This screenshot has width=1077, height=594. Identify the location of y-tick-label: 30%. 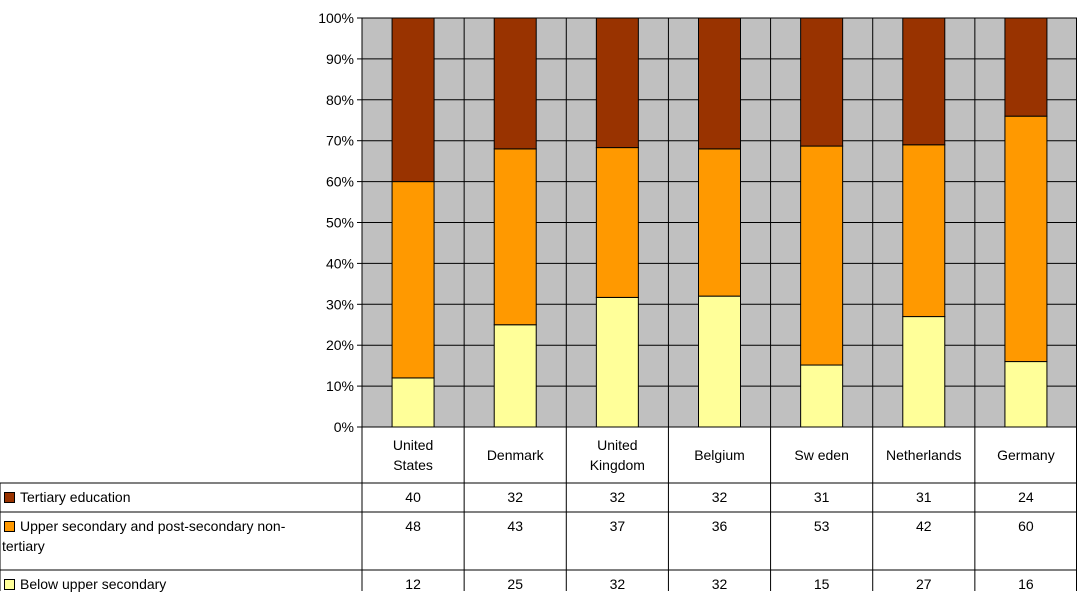
(340, 304).